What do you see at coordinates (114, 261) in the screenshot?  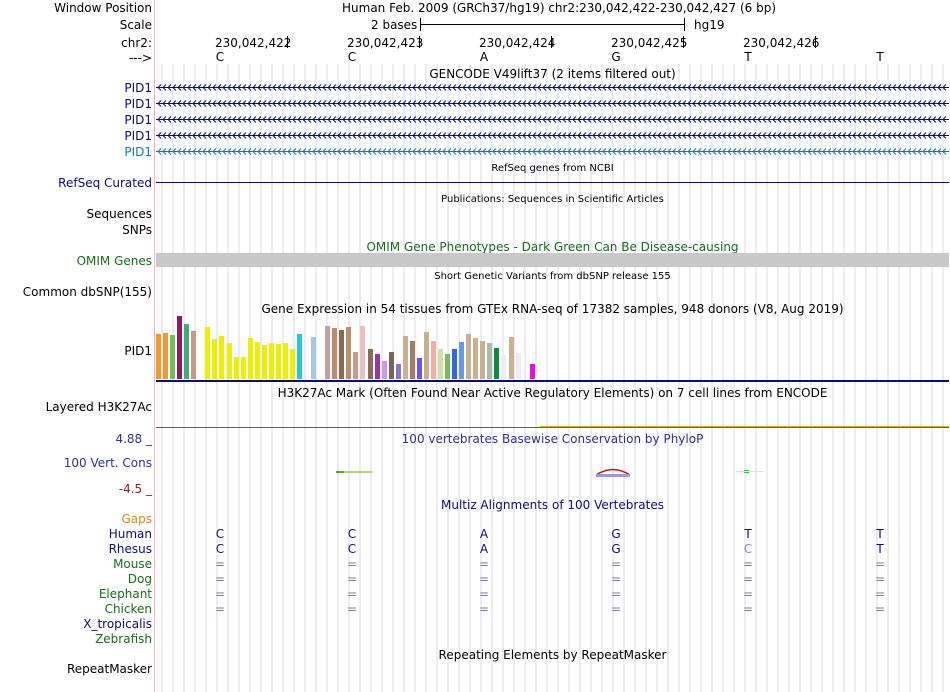 I see `omim-label: OMIM Genes` at bounding box center [114, 261].